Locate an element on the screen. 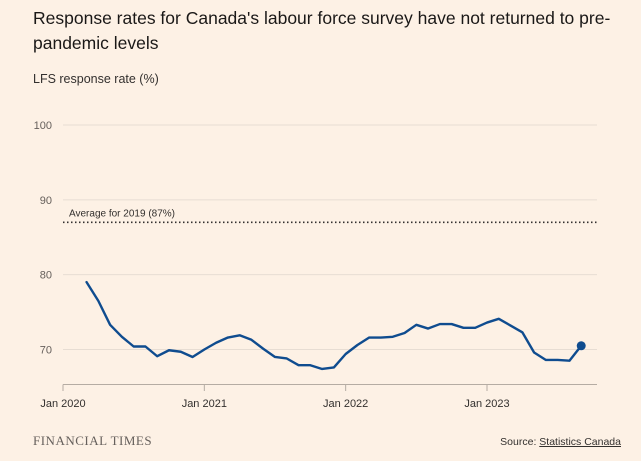  source-note: Source: Statistics Canada is located at coordinates (560, 442).